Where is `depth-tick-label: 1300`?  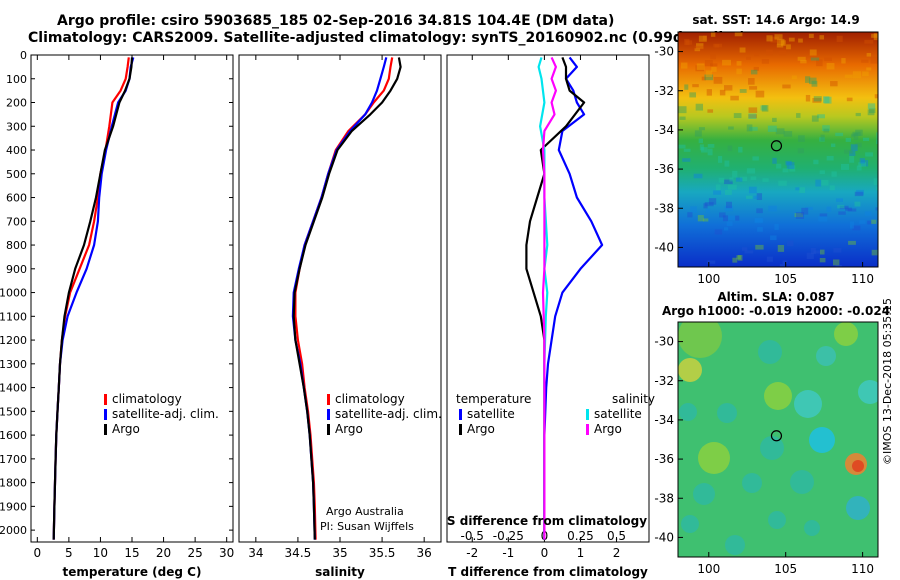 depth-tick-label: 1300 is located at coordinates (13, 364).